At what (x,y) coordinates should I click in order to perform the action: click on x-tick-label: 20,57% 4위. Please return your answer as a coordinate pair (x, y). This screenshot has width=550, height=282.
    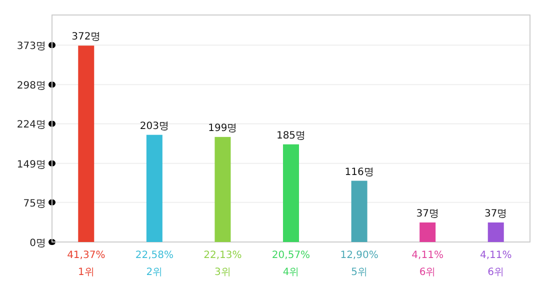
    Looking at the image, I should click on (291, 264).